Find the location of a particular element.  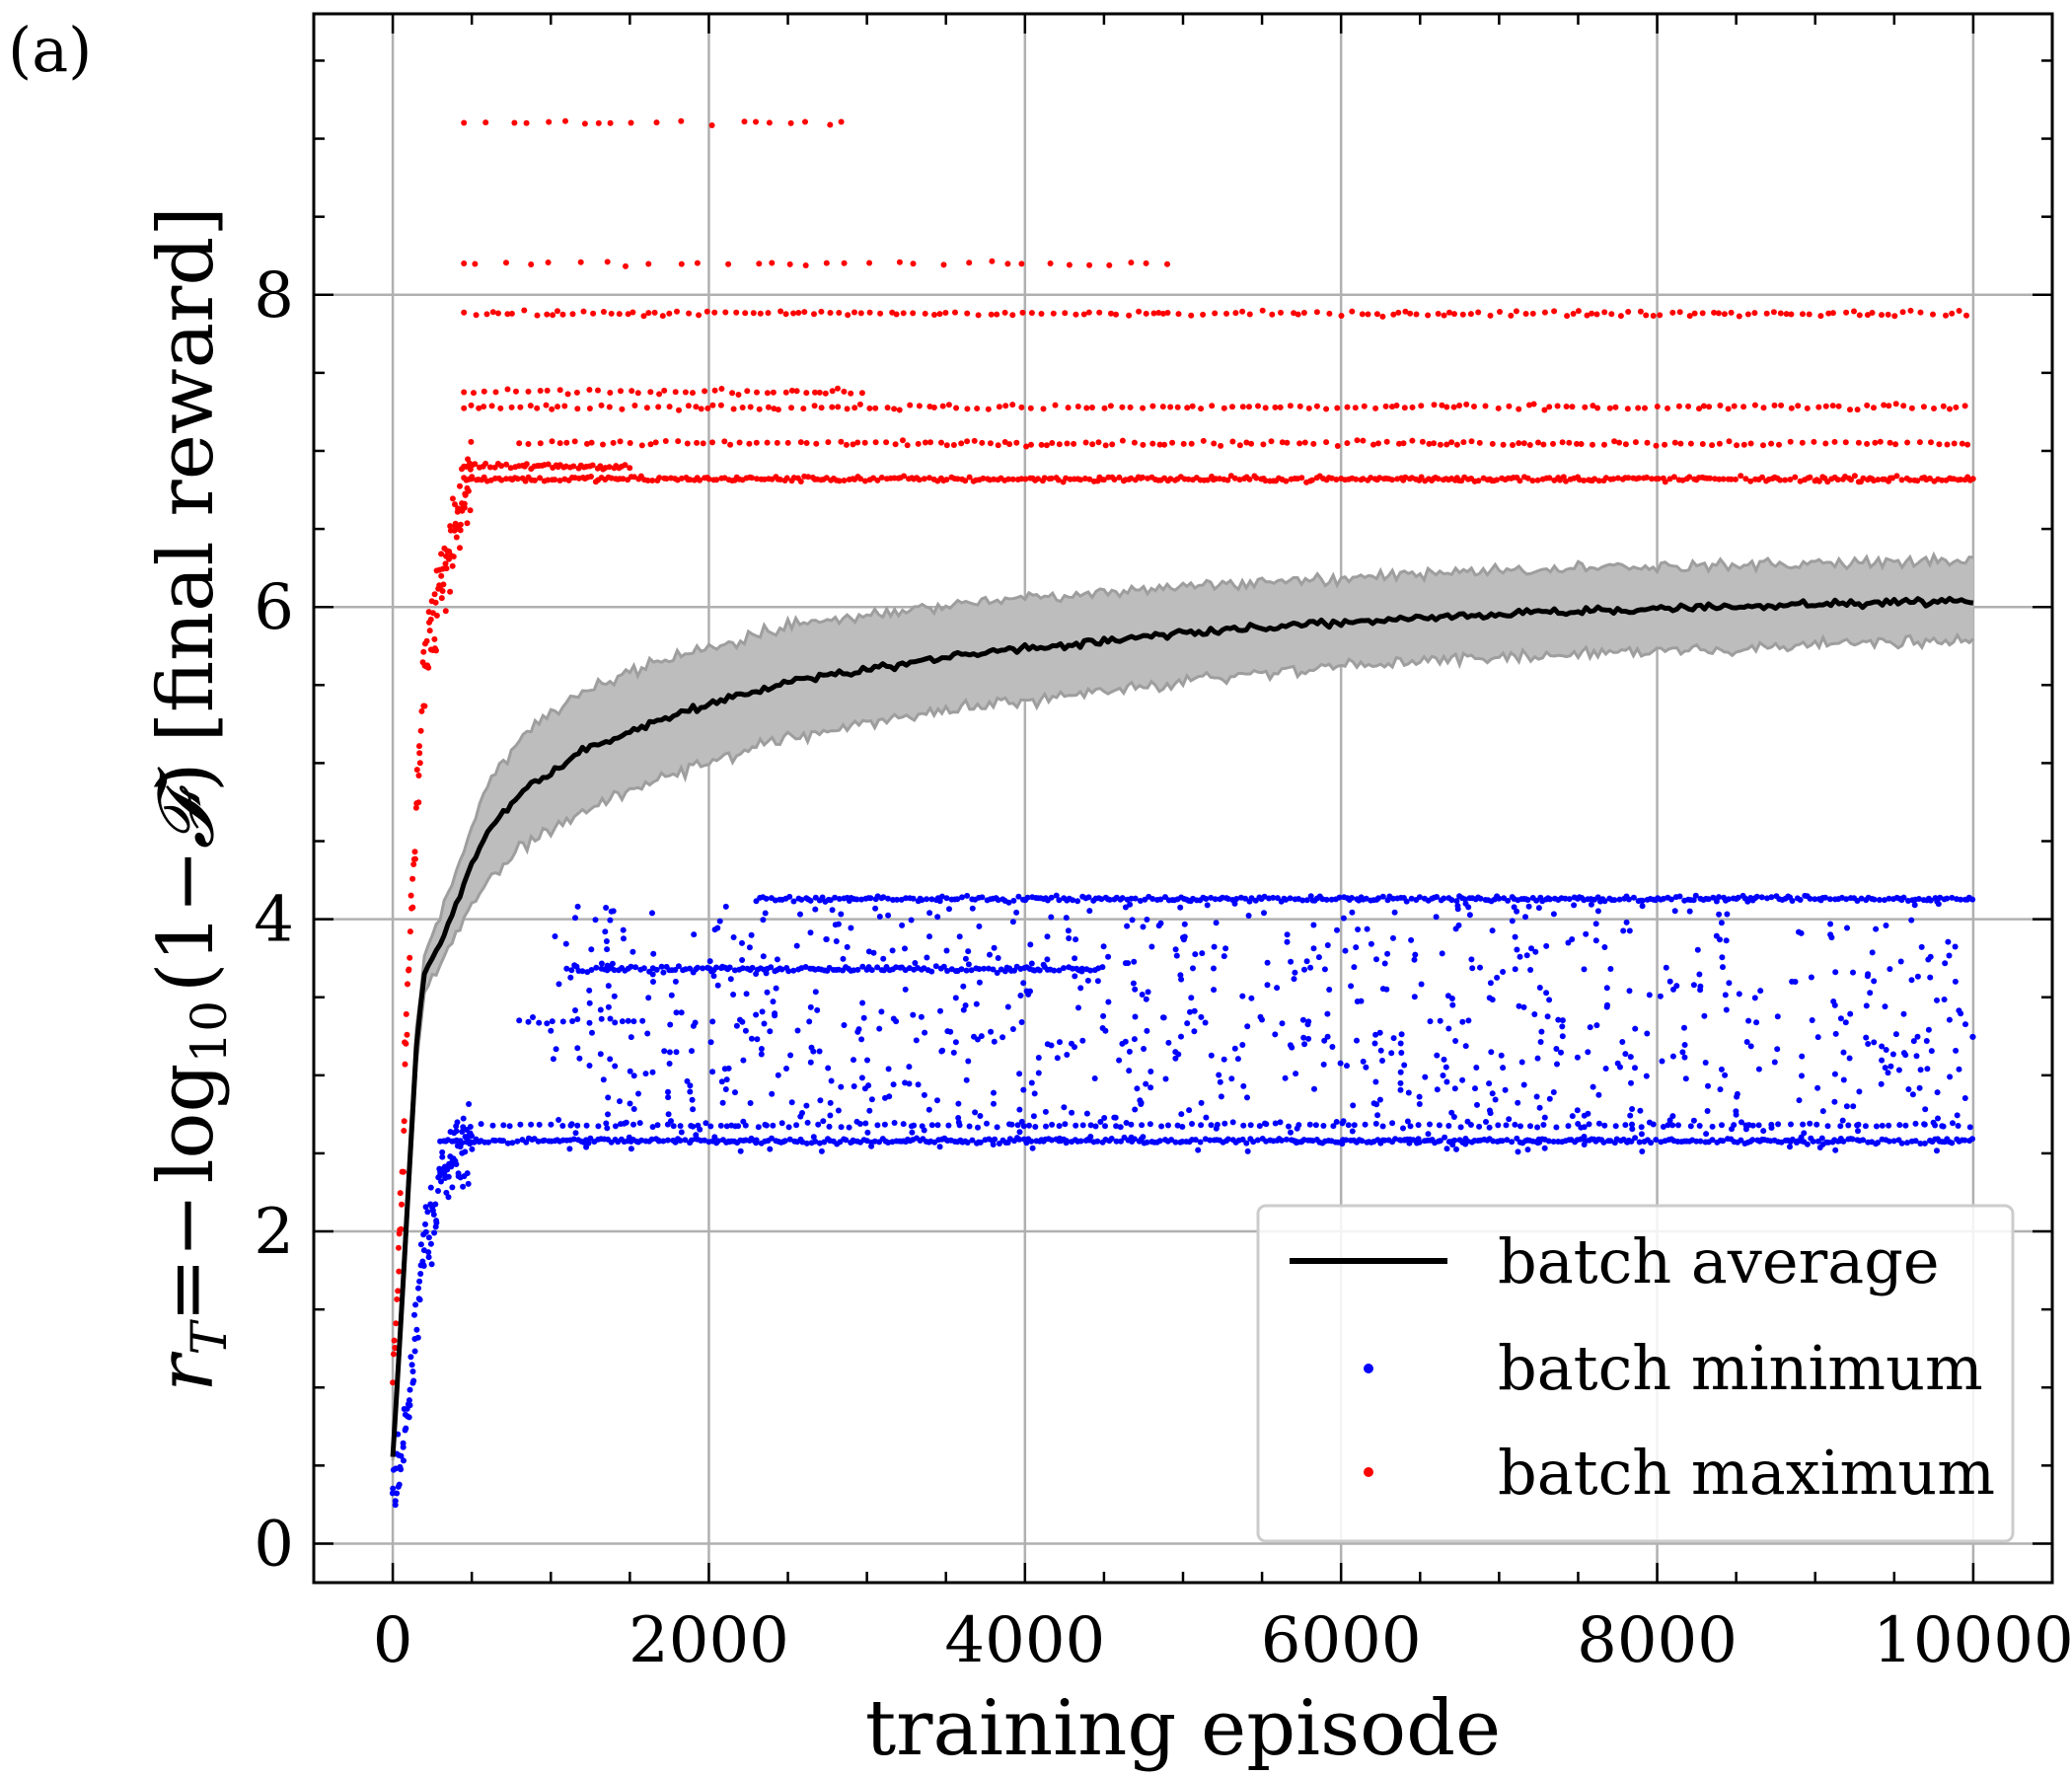

y-tick-label: 2 is located at coordinates (274, 1232).